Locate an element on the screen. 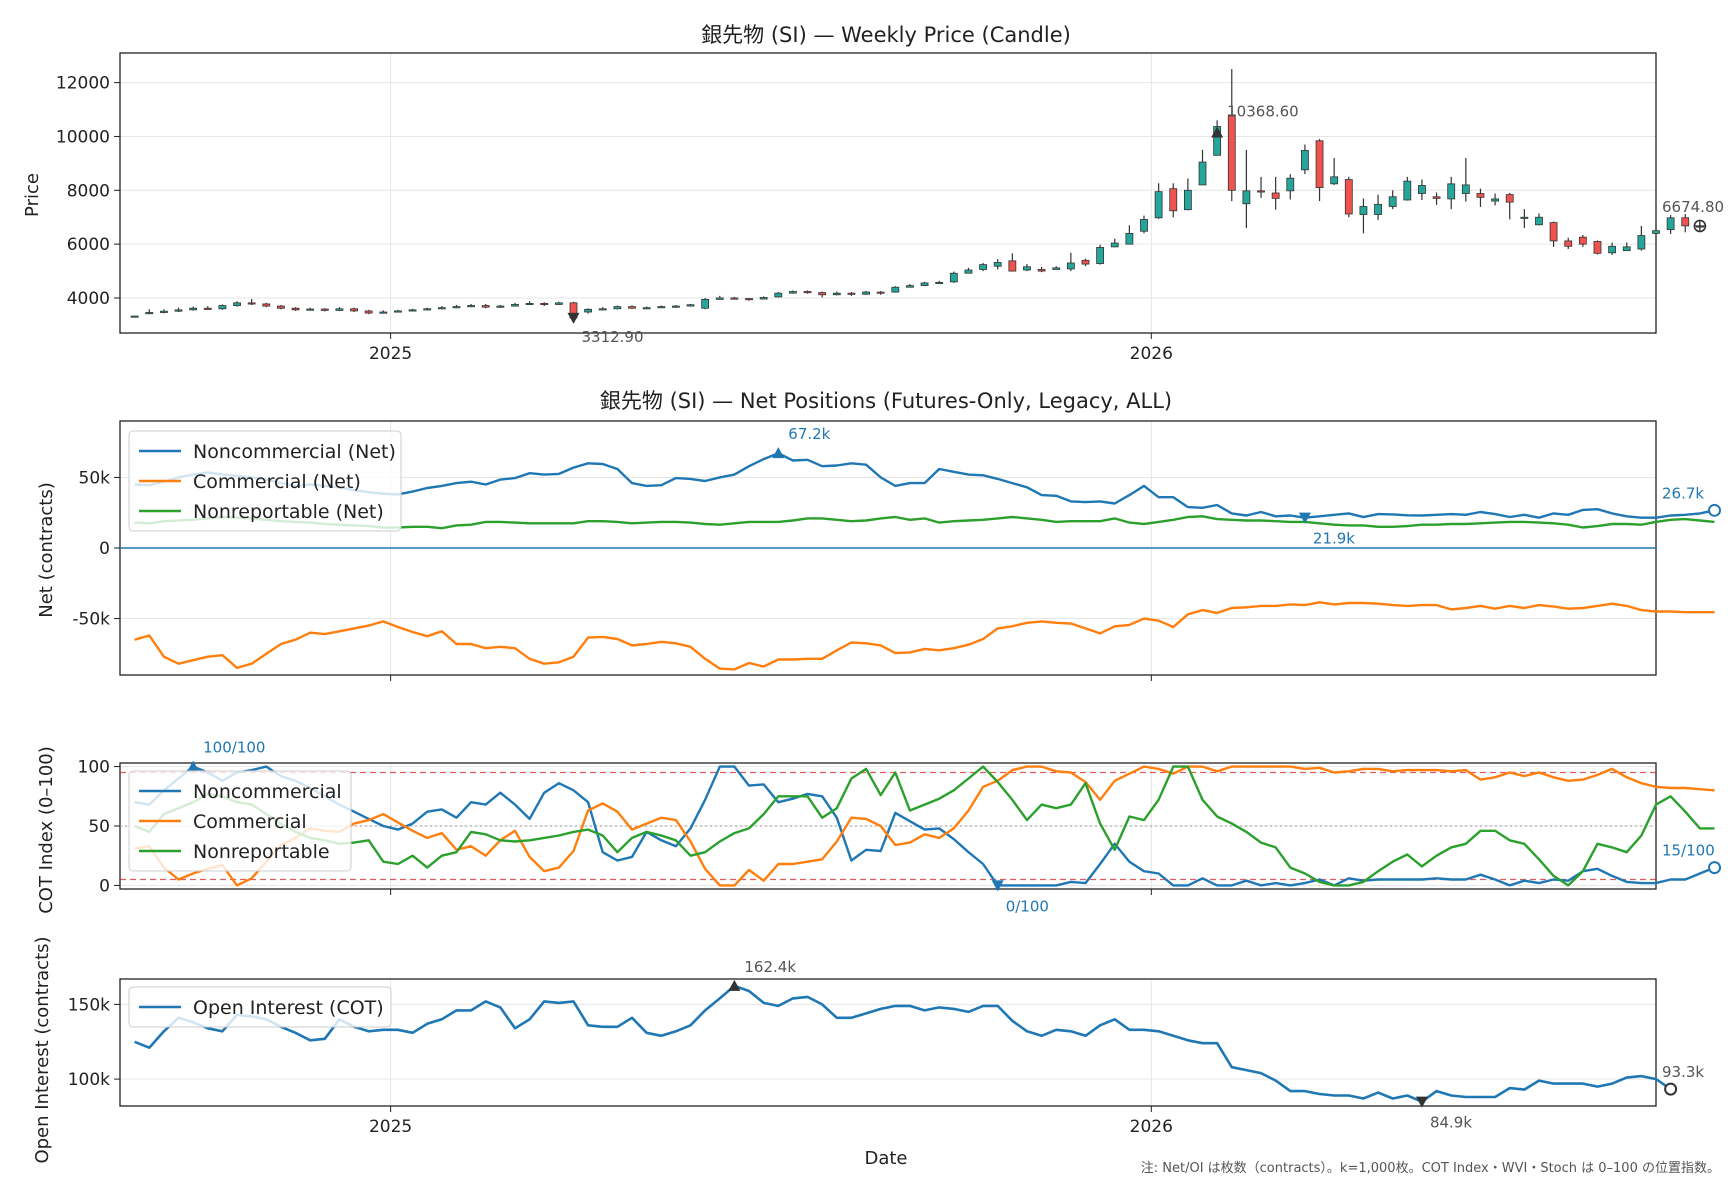 This screenshot has width=1728, height=1180. price-min-label: 3312.90 is located at coordinates (612, 337).